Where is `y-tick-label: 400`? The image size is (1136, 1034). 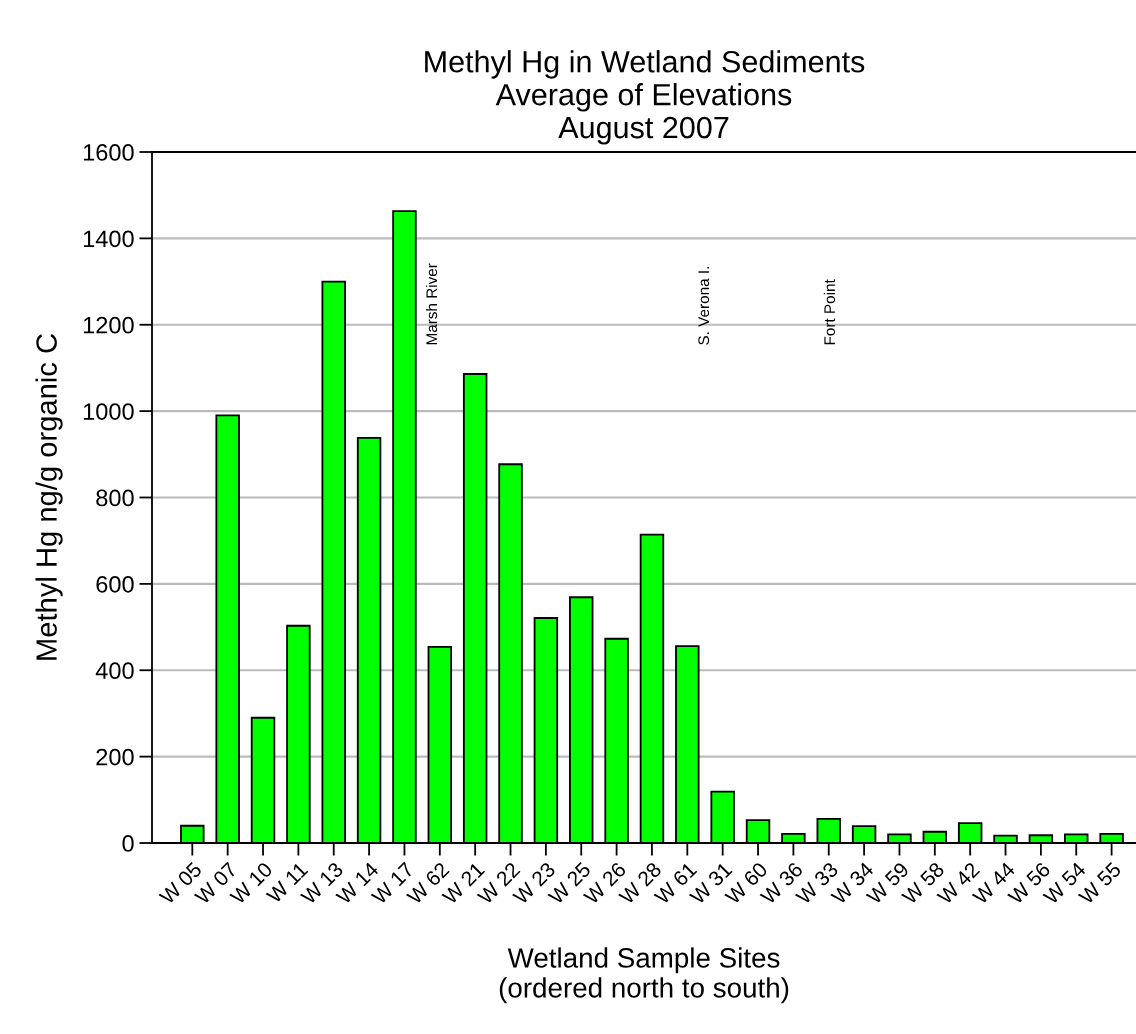
y-tick-label: 400 is located at coordinates (114, 671).